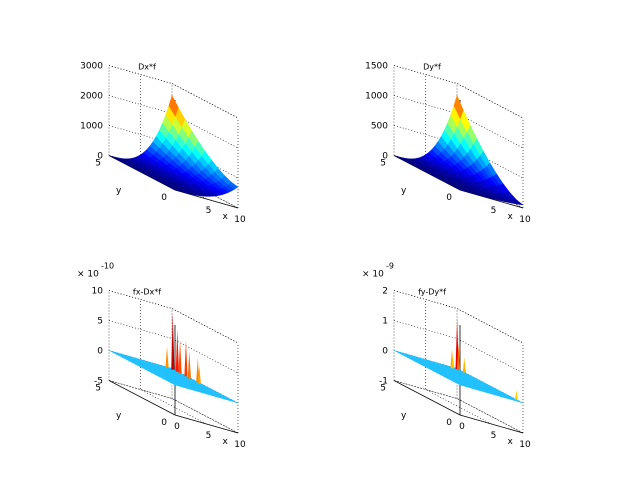  I want to click on z-tick-label: 1500, so click(376, 67).